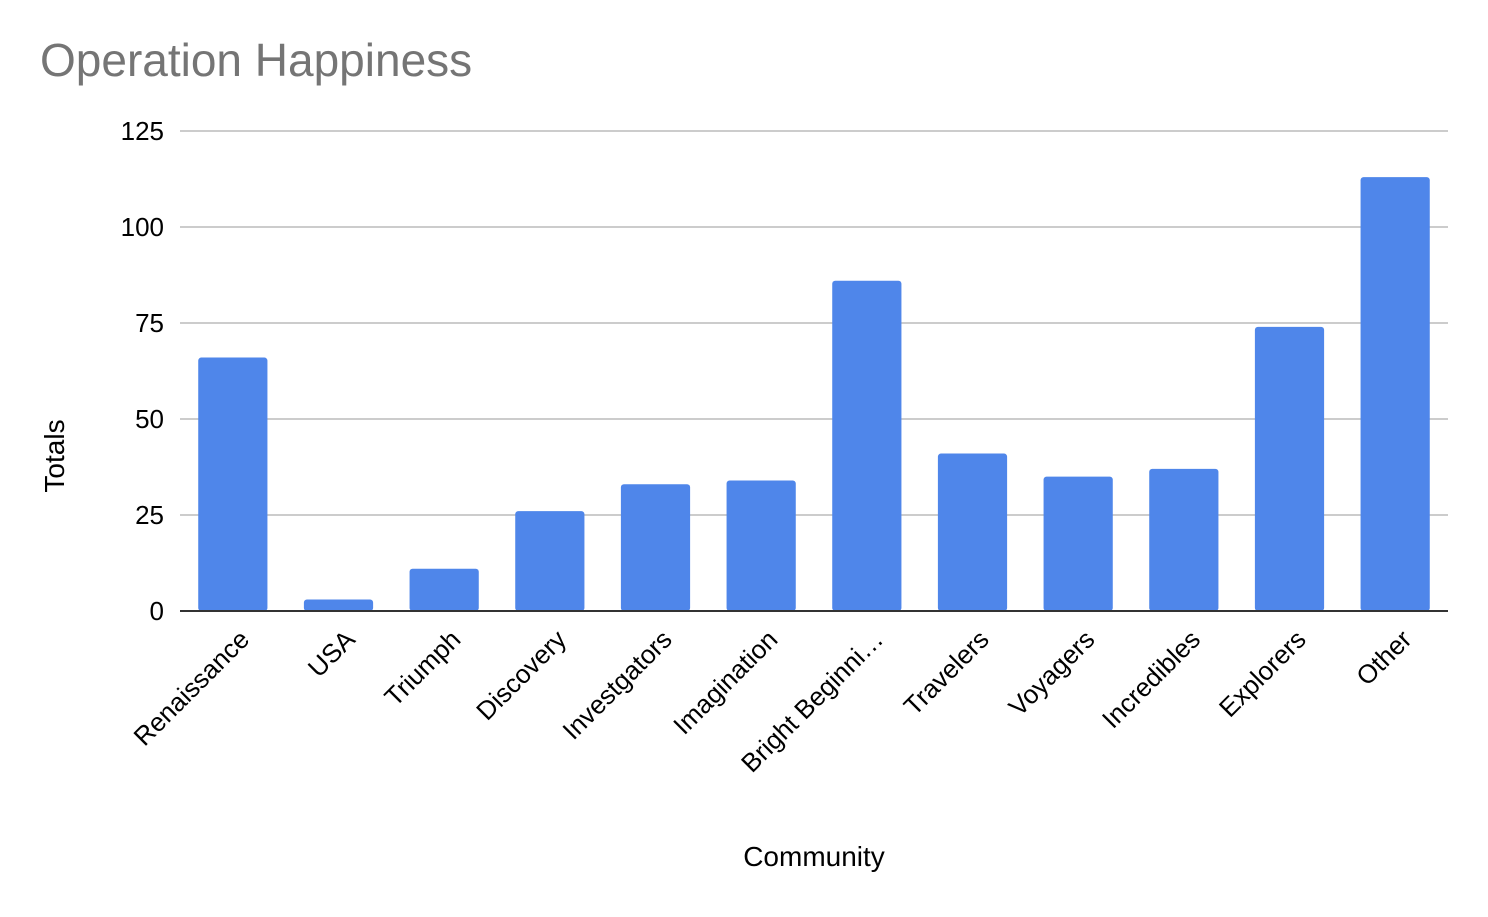 This screenshot has height=917, width=1488. I want to click on y-tick-label: 25, so click(149, 515).